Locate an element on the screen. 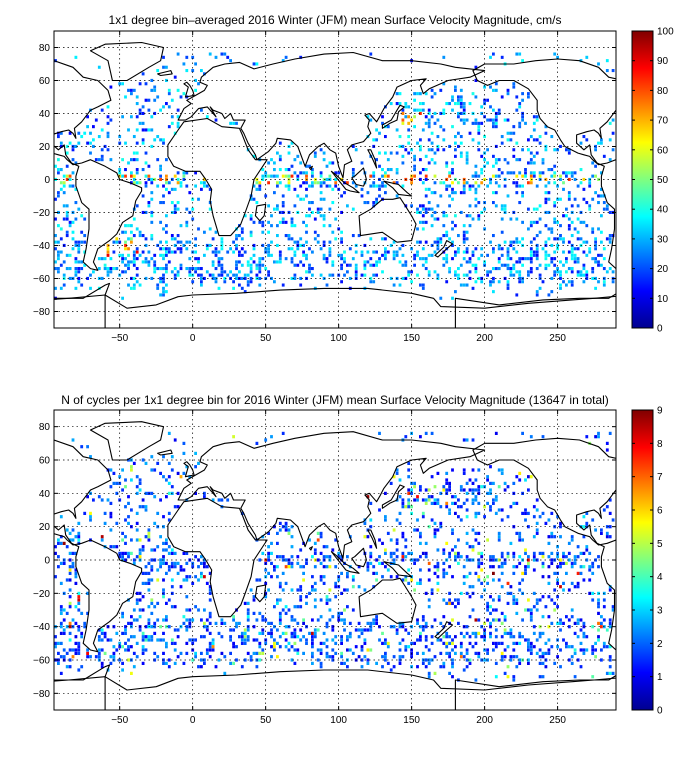 This screenshot has width=696, height=760. velocity-y-tick-label: 80 is located at coordinates (45, 48).